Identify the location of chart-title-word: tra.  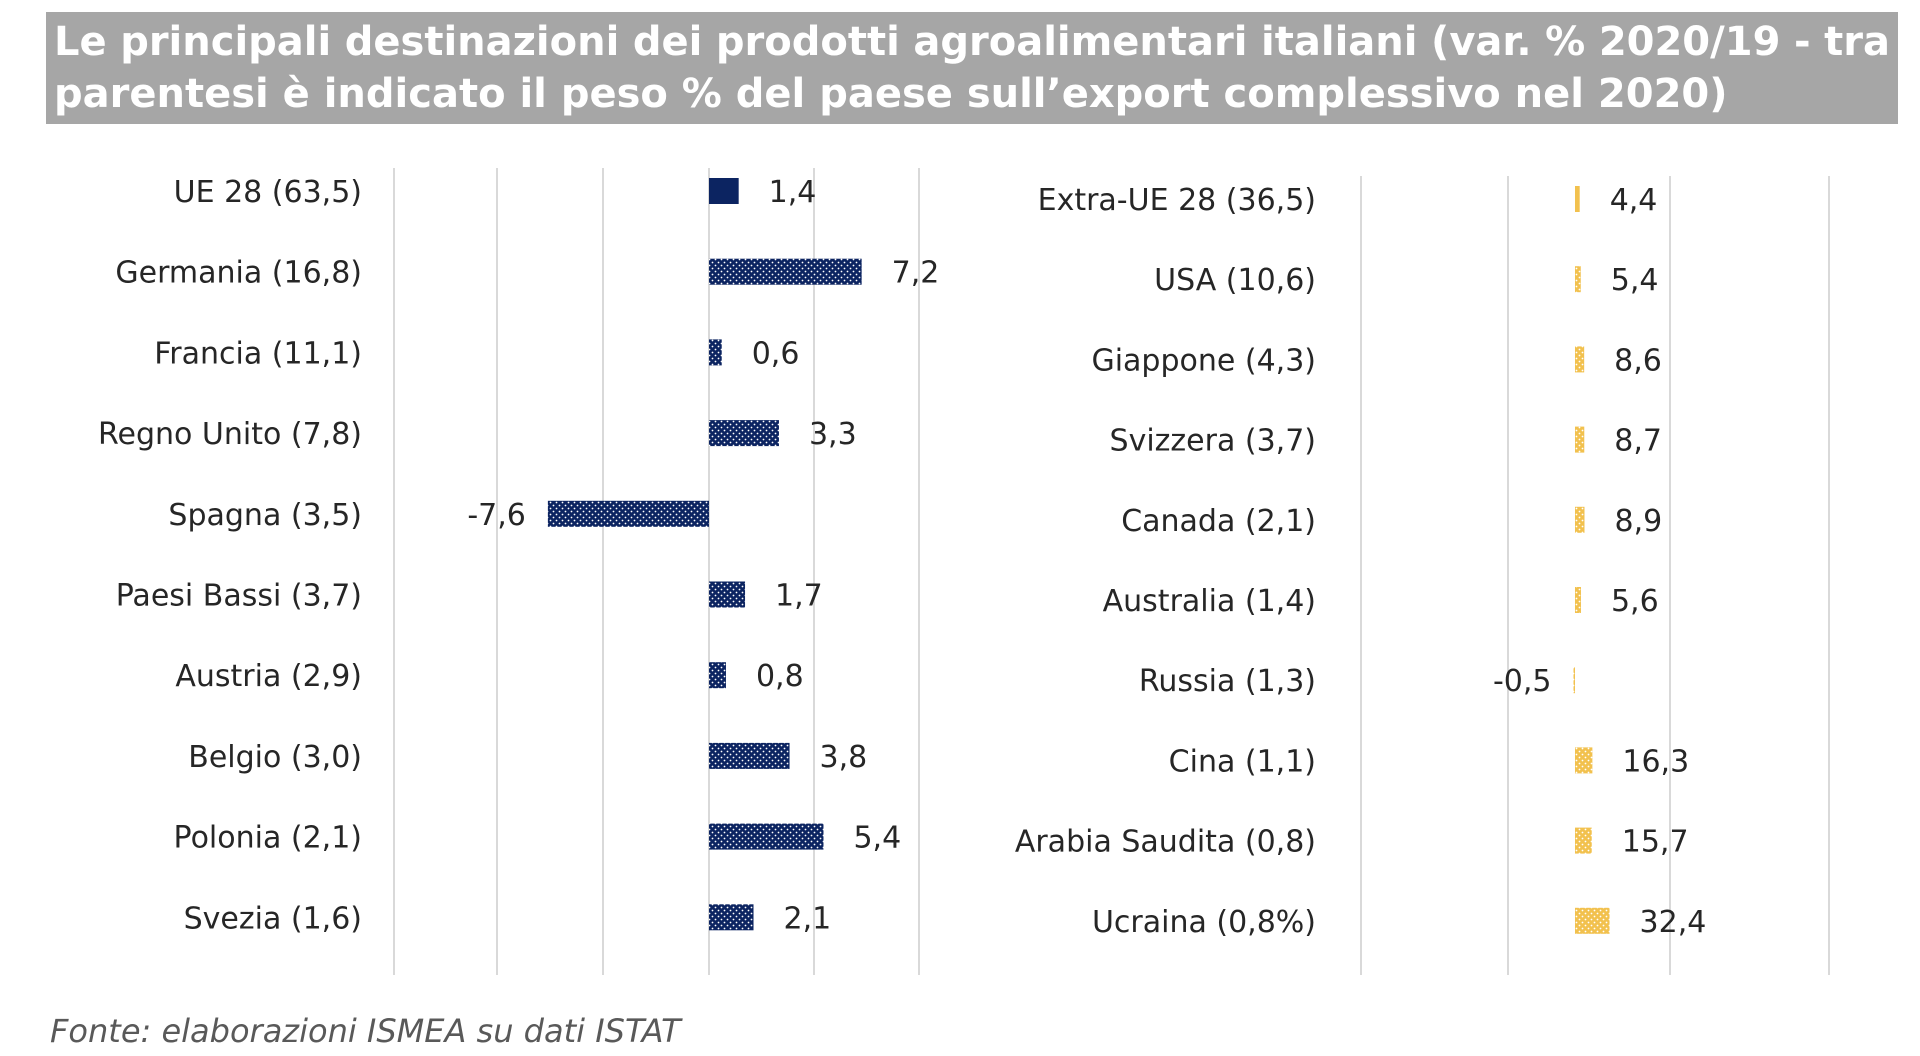
(1857, 42).